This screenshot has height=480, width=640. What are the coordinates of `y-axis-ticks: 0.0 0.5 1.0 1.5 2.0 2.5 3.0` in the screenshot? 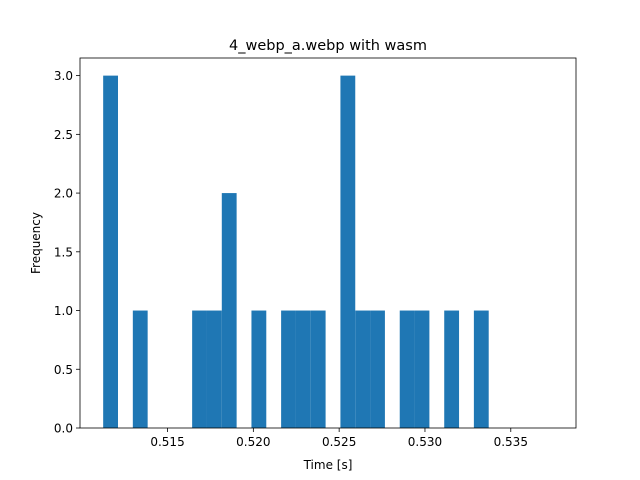 It's located at (67, 252).